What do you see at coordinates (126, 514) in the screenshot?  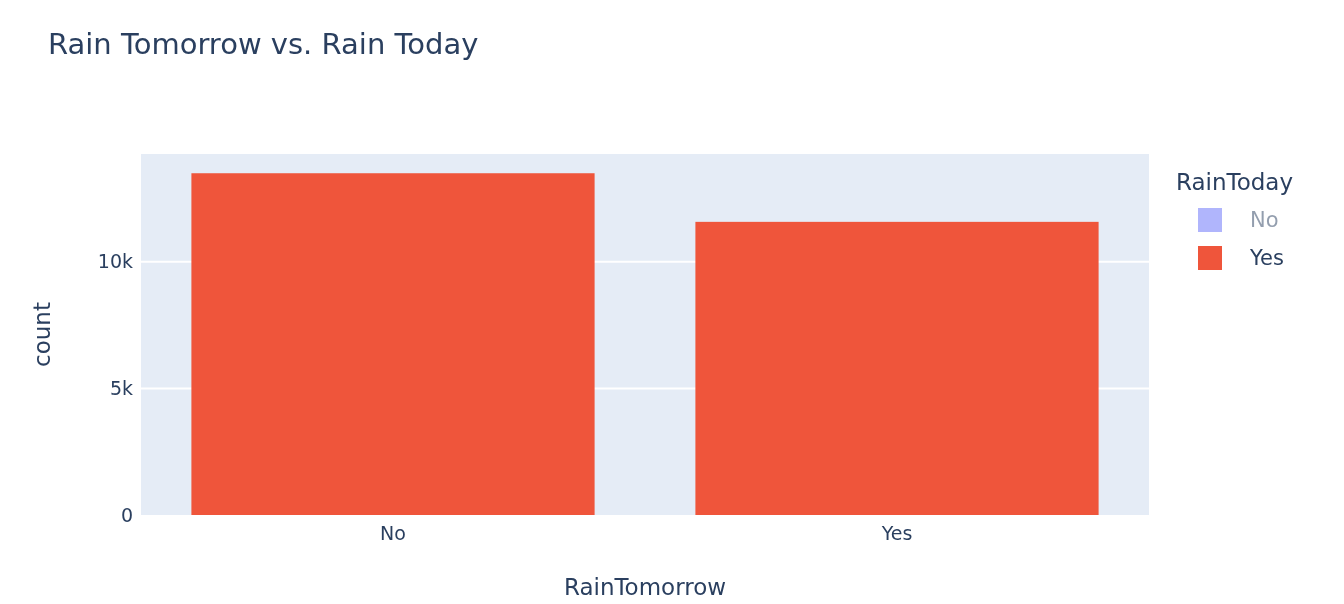 I see `y-tick-label: 0` at bounding box center [126, 514].